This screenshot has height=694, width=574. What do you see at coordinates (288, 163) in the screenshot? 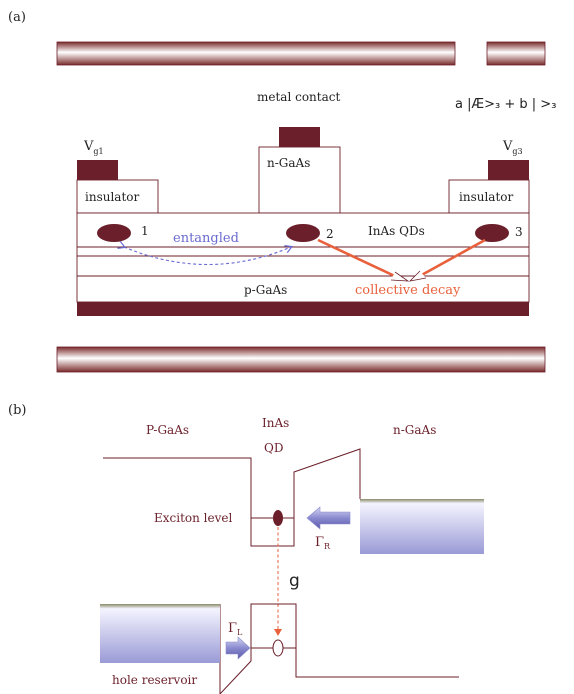
I see `n-gaas-label: n-GaAs` at bounding box center [288, 163].